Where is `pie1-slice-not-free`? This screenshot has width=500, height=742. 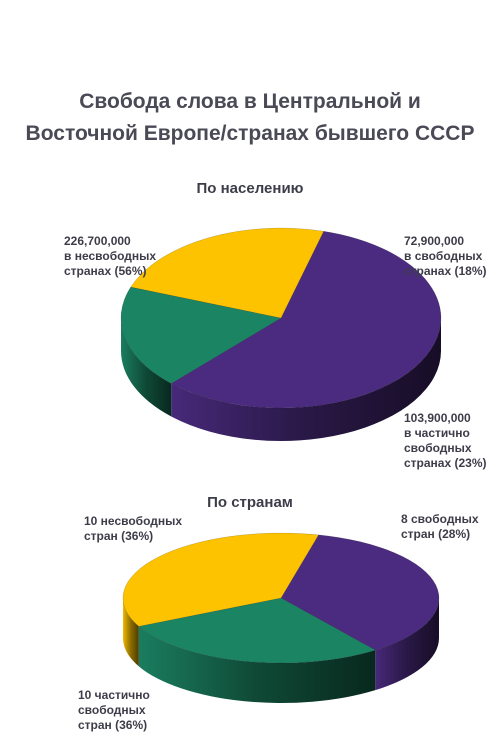
pie1-slice-not-free is located at coordinates (306, 319).